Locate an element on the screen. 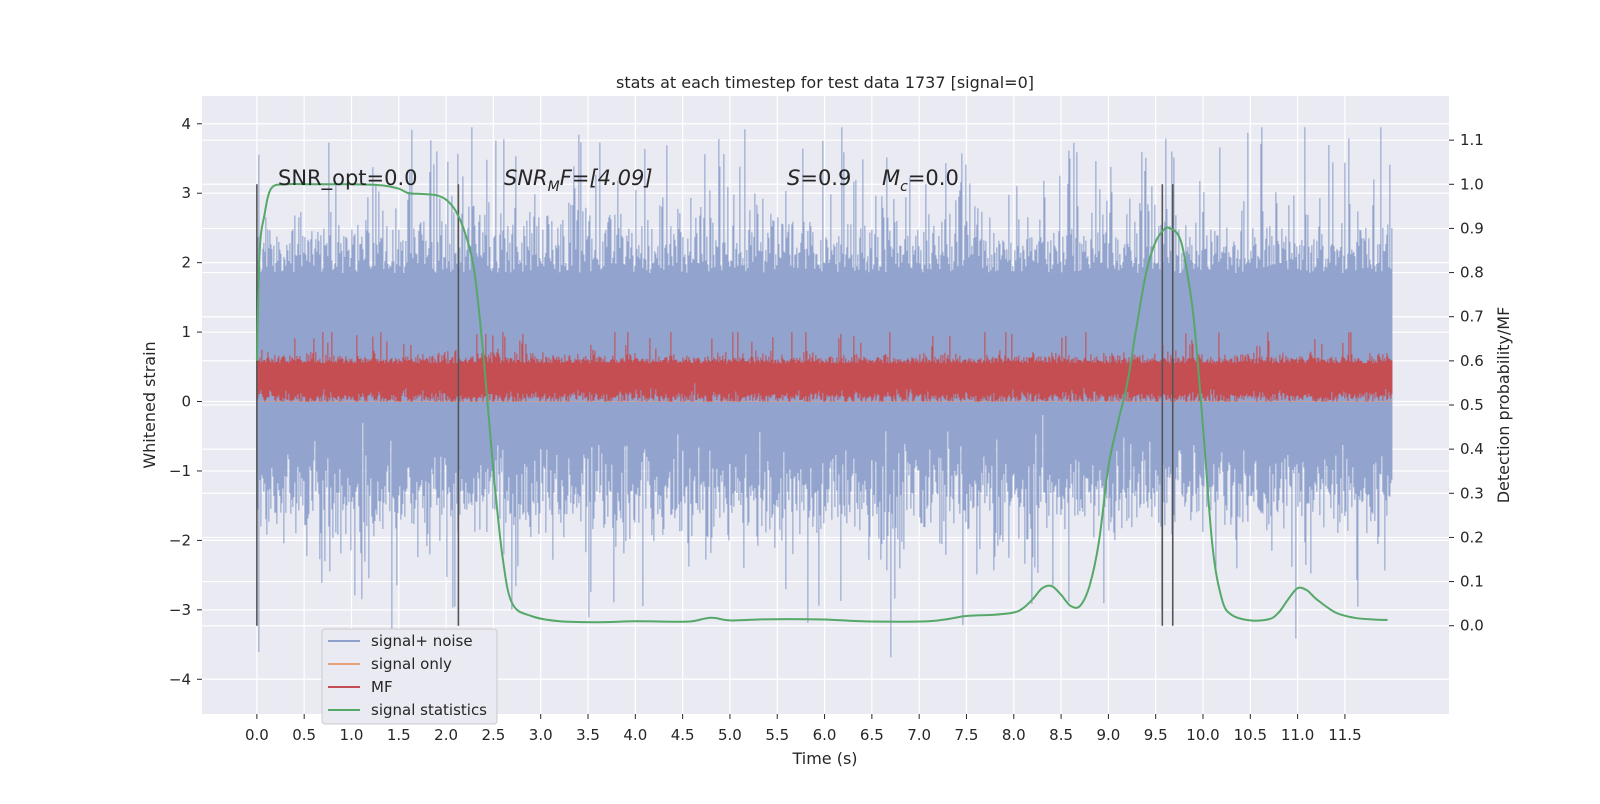 This screenshot has height=804, width=1600. y-tick-label-right: 0.5 is located at coordinates (1472, 405).